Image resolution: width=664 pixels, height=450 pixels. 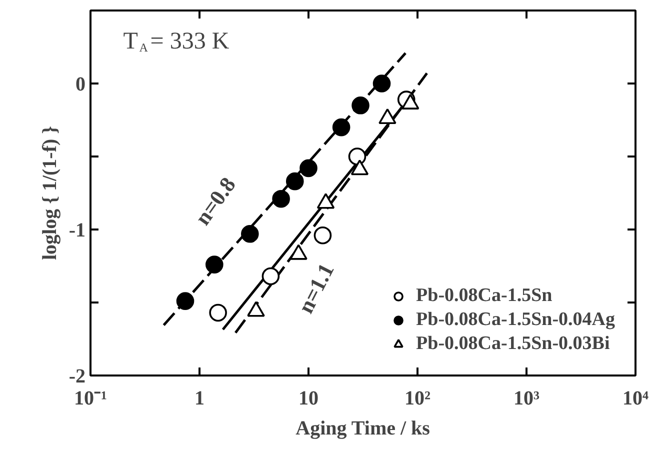 I want to click on y-tick-label: -2, so click(x=77, y=377).